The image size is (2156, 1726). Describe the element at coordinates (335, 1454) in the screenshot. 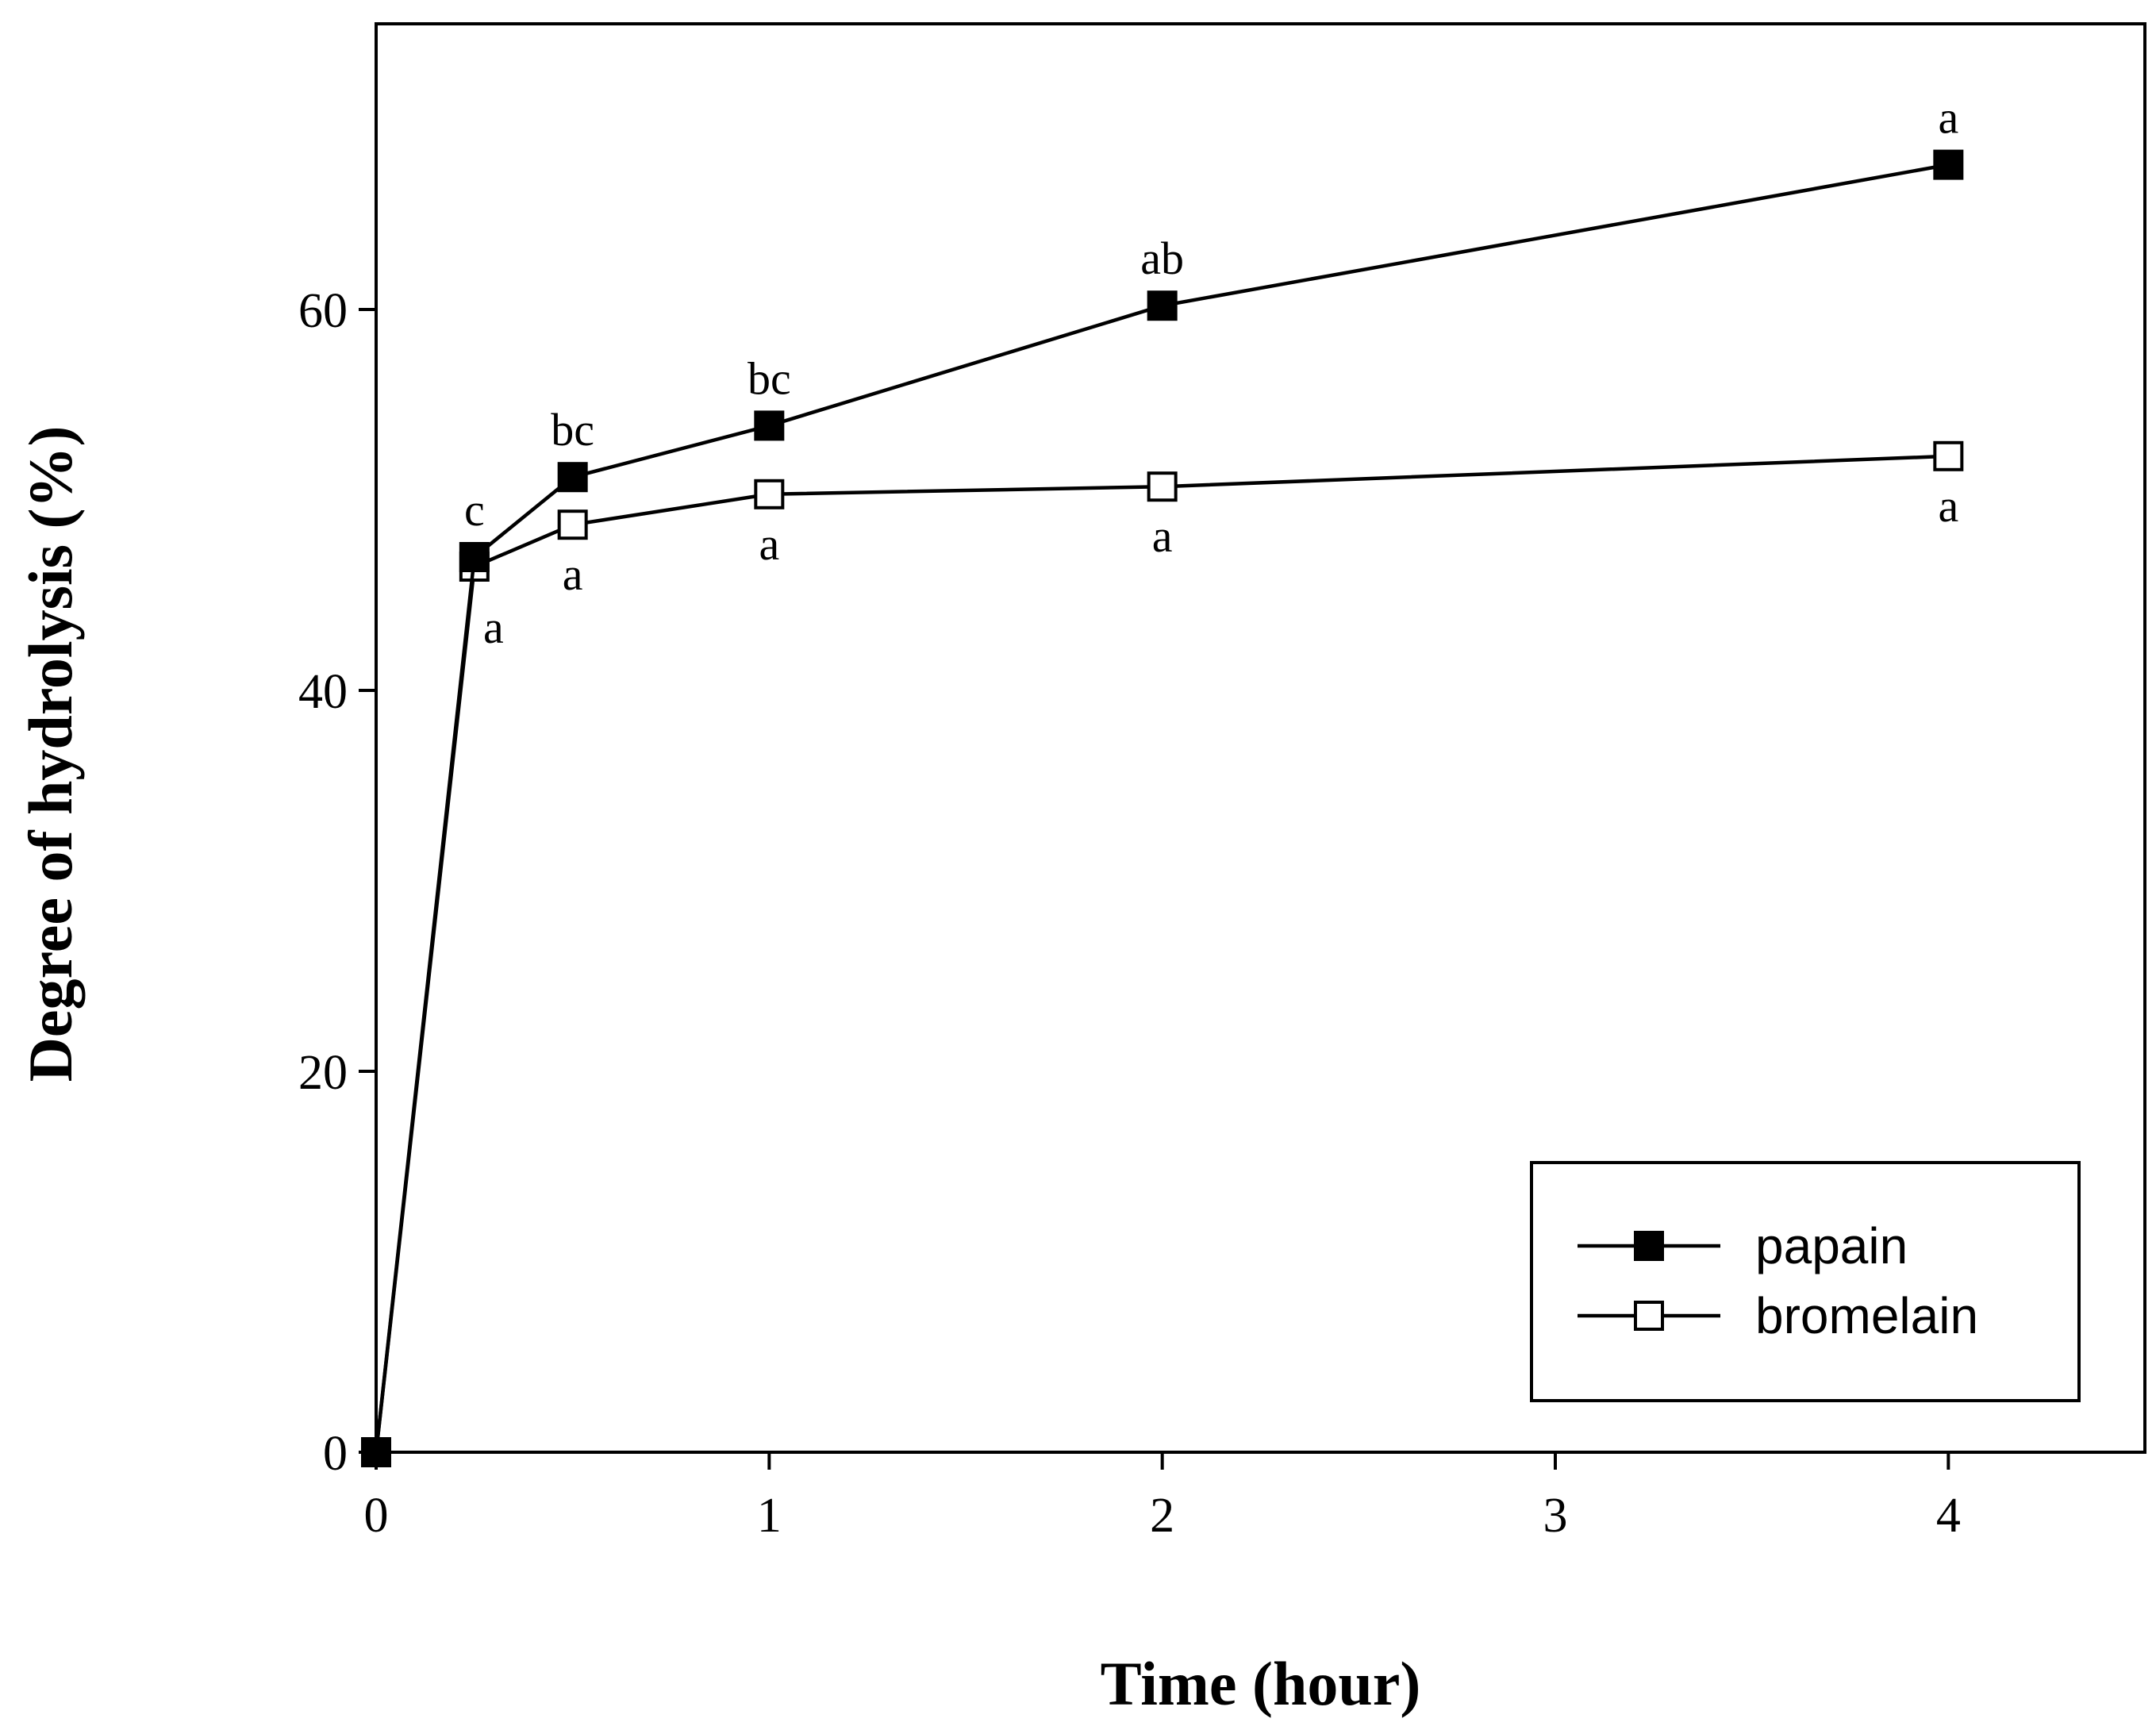

I see `y-tick-label: 0` at that location.